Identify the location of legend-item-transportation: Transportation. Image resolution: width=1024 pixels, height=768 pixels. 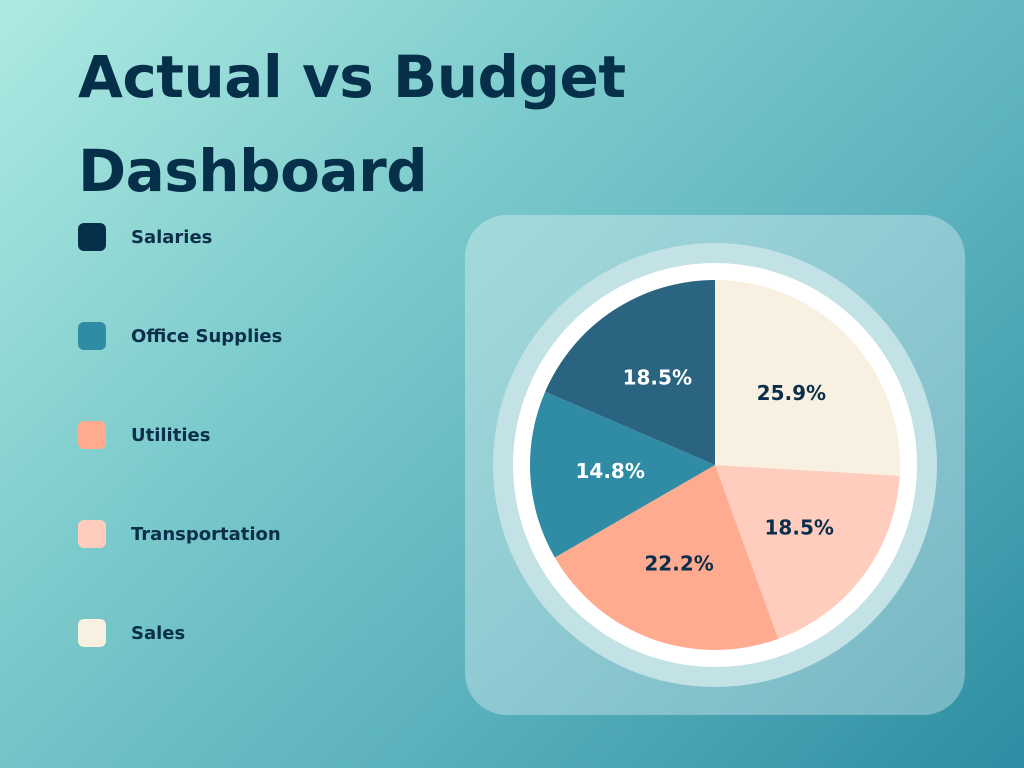
(179, 534).